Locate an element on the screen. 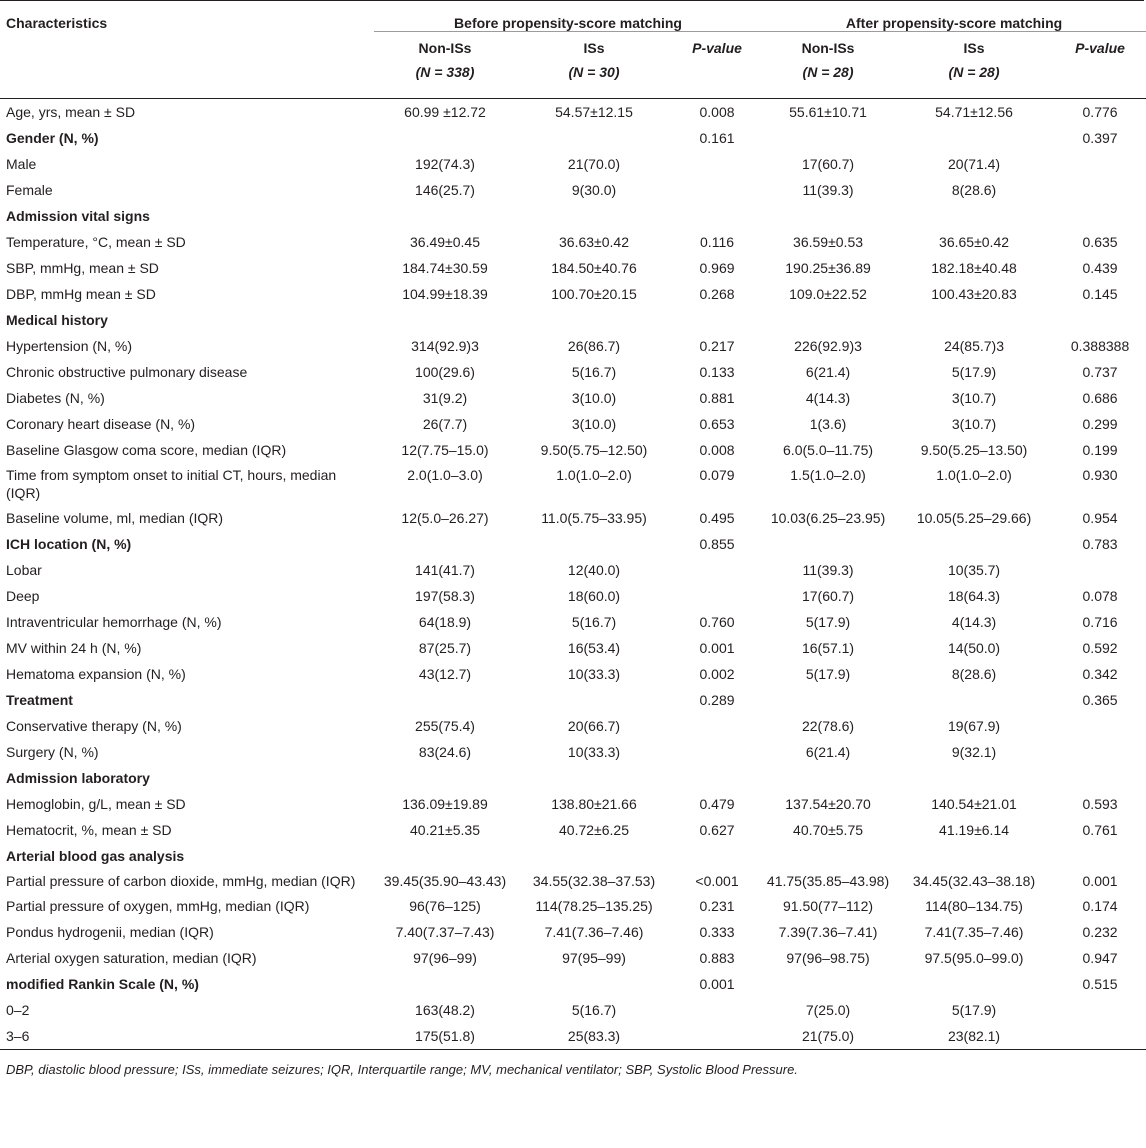  after-nonis-cell: 226(92.9)3 is located at coordinates (828, 346).